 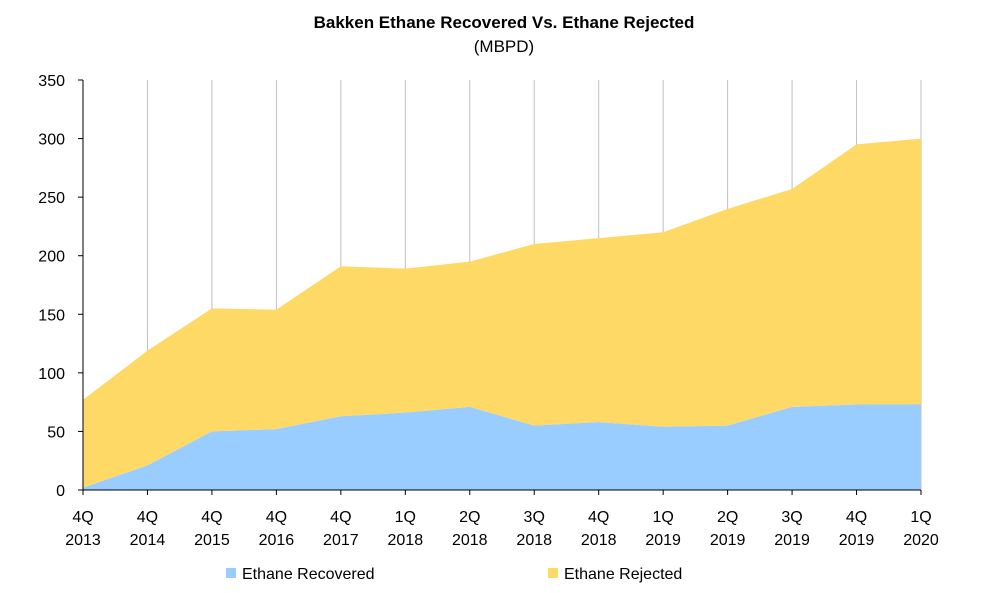 I want to click on x-tick-label: 3Q 2018, so click(x=534, y=529).